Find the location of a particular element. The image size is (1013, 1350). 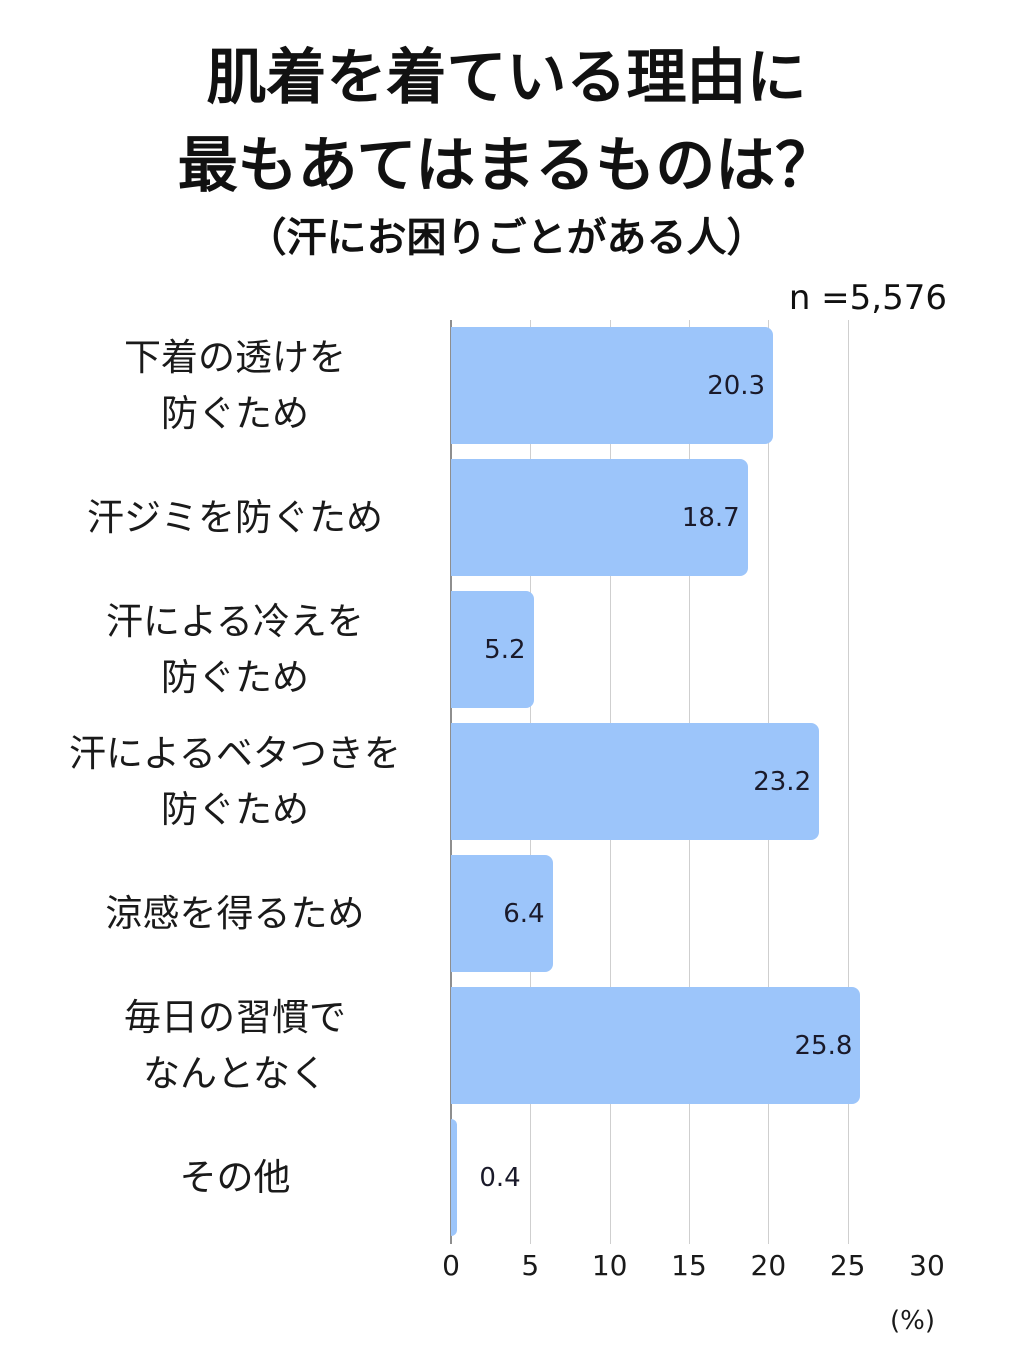

chart-title-line1: 肌着を着ている理由に is located at coordinates (506, 78).